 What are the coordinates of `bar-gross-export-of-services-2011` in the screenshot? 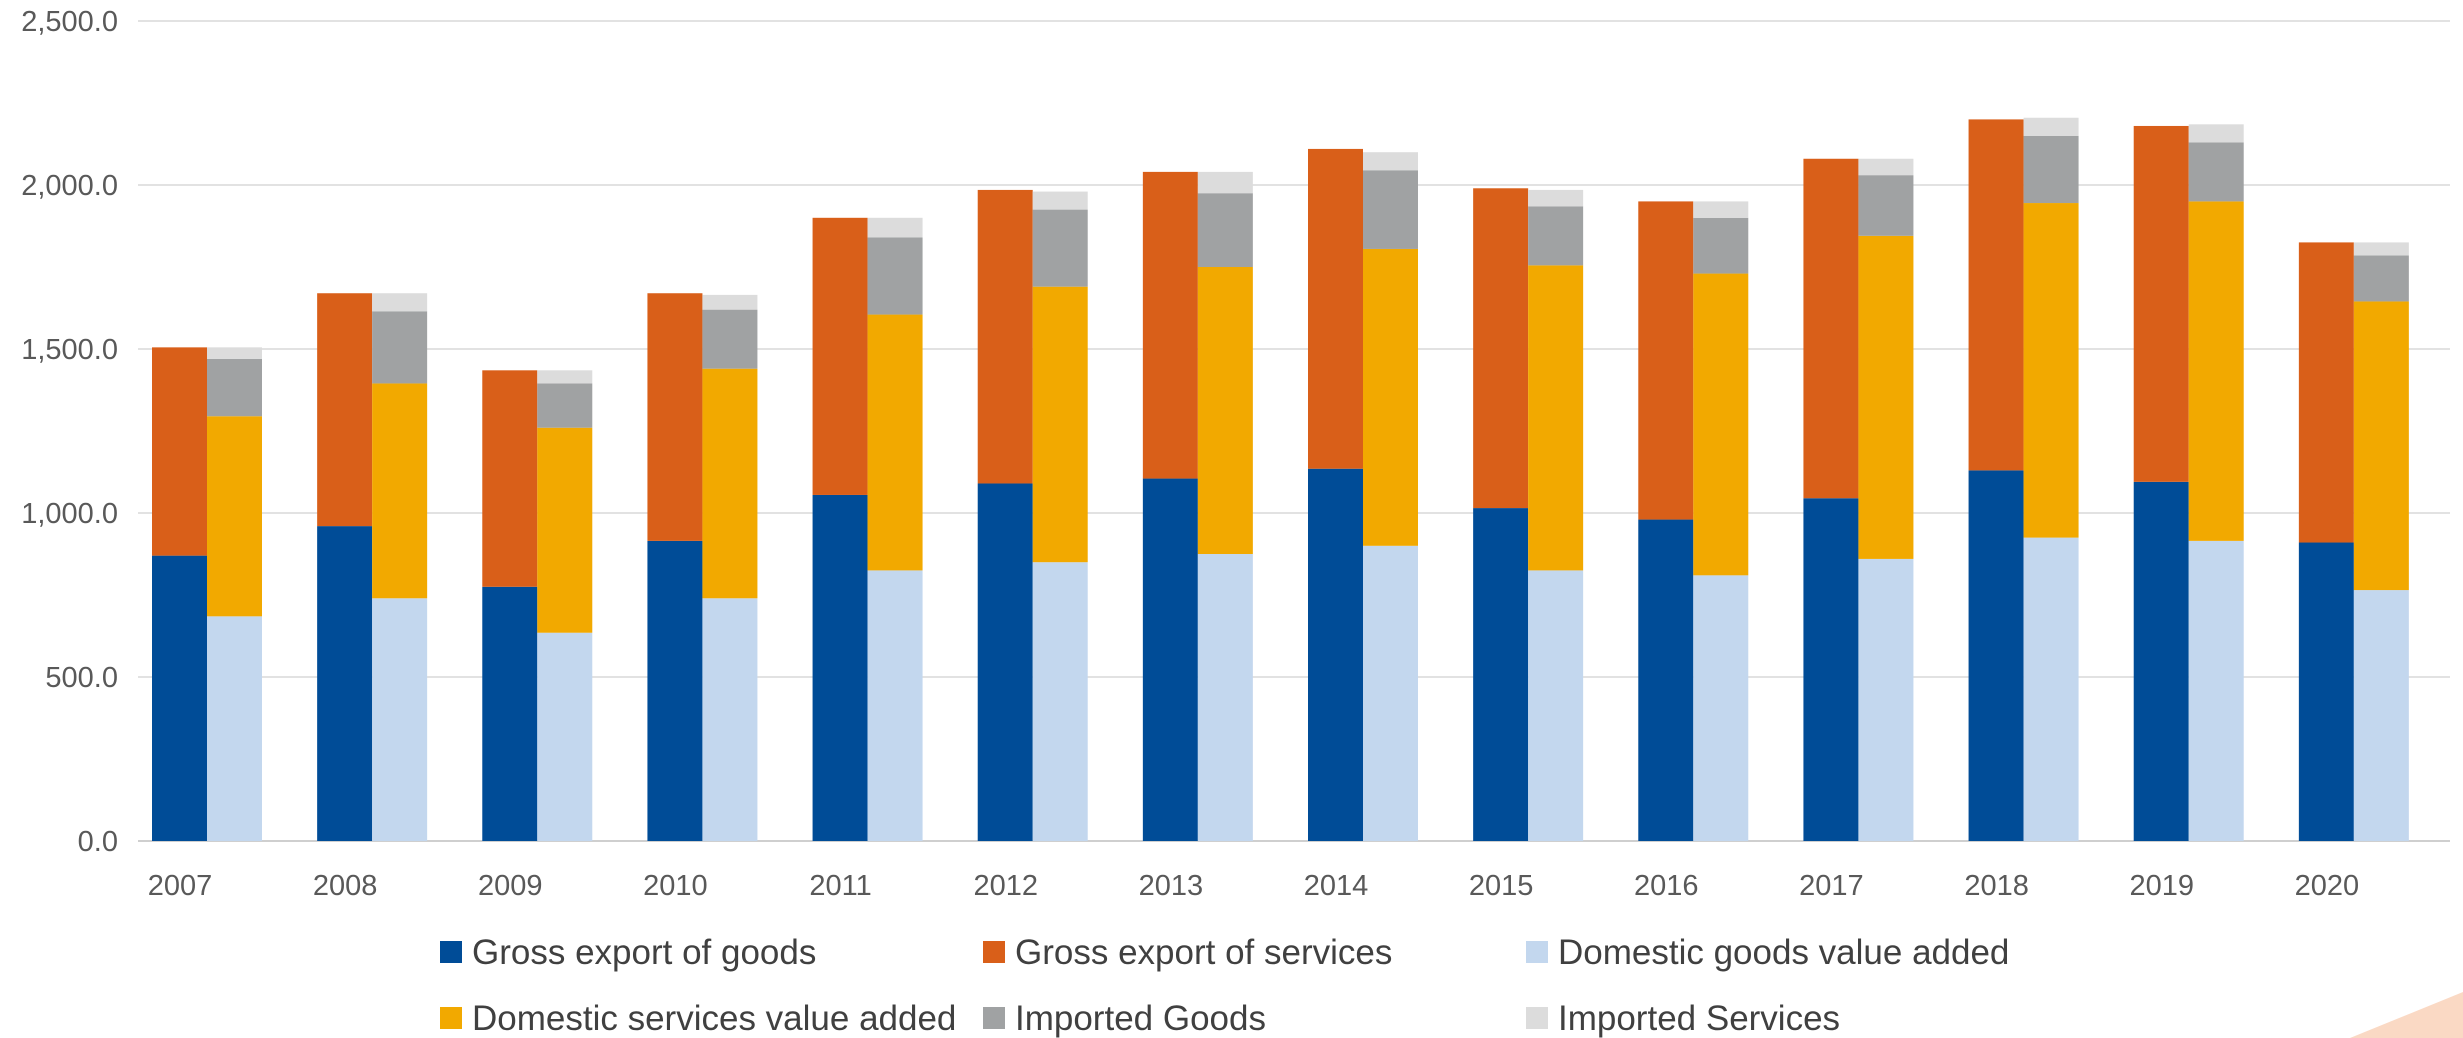 It's located at (840, 356).